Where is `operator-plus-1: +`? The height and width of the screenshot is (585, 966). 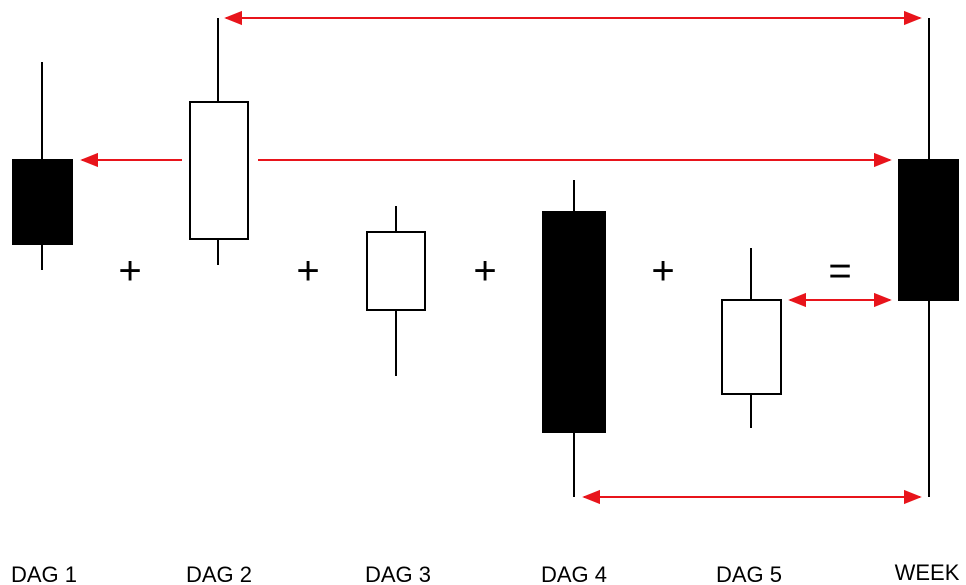 operator-plus-1: + is located at coordinates (129, 271).